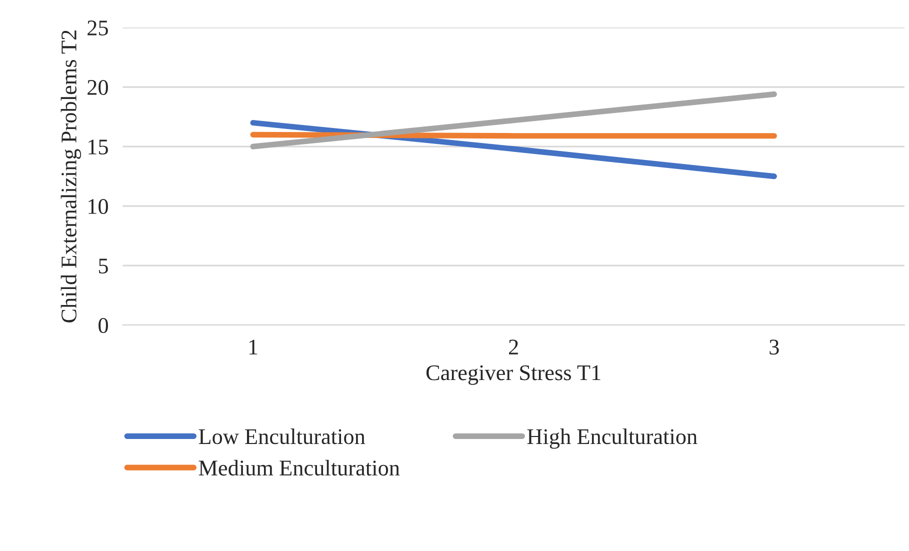 The image size is (909, 551). I want to click on x-tick-label: 1, so click(253, 347).